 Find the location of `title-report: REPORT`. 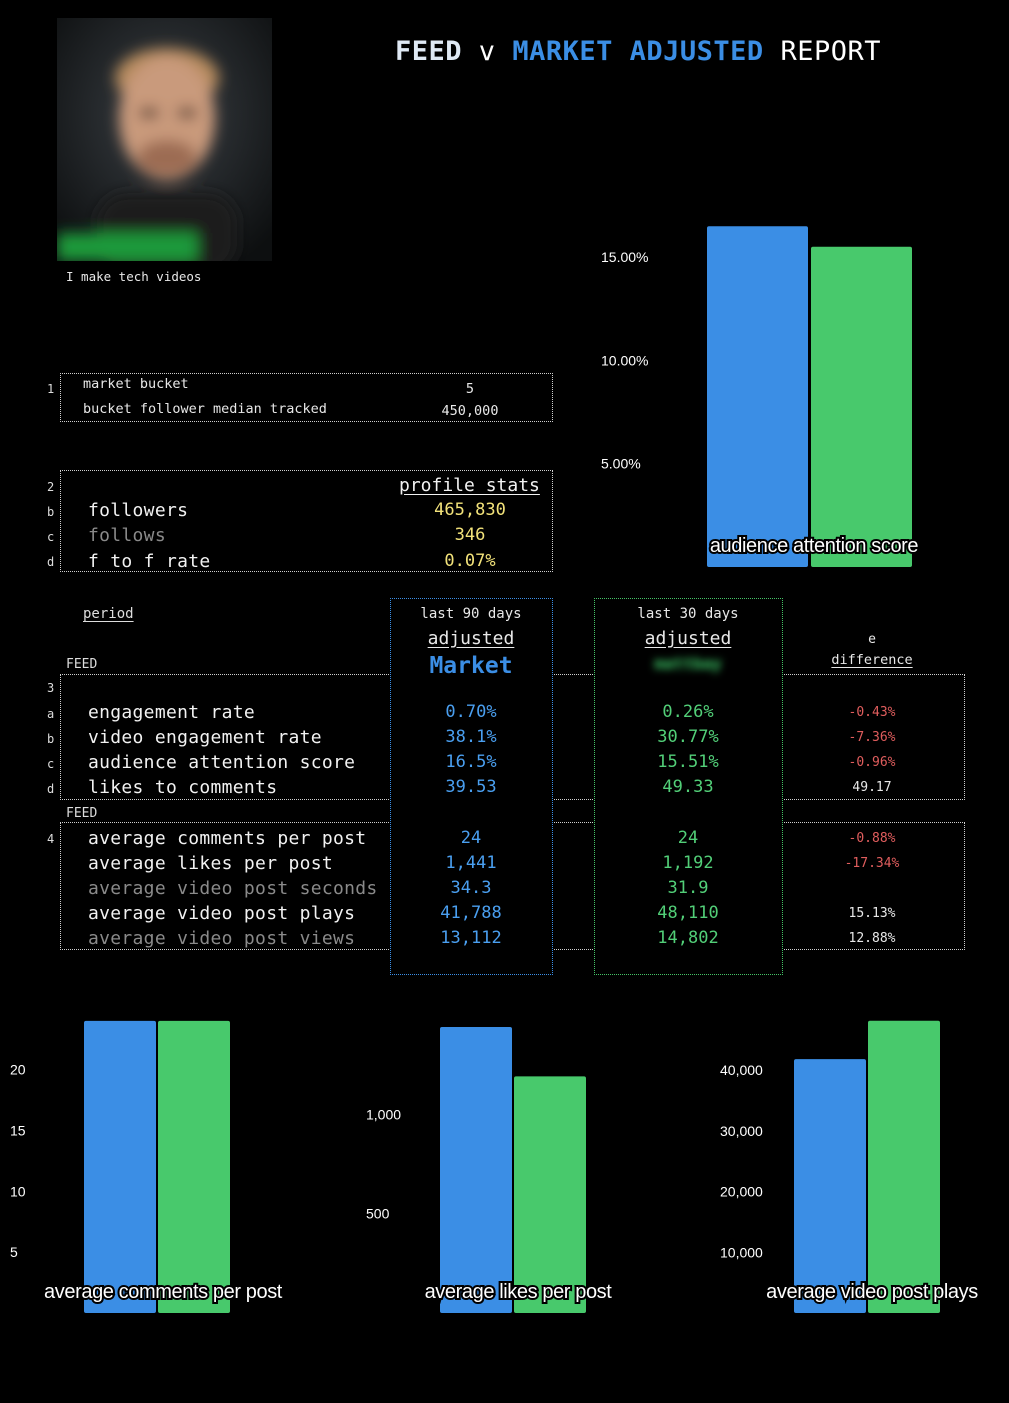

title-report: REPORT is located at coordinates (830, 51).